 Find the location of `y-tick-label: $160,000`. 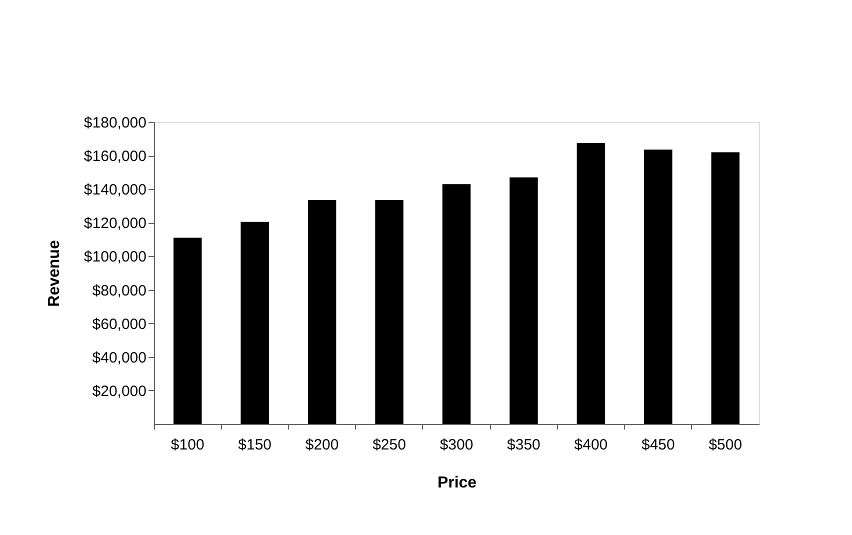

y-tick-label: $160,000 is located at coordinates (115, 157).